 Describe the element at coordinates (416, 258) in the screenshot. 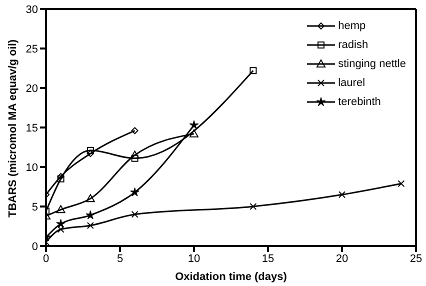

I see `x-tick-label: 25` at that location.